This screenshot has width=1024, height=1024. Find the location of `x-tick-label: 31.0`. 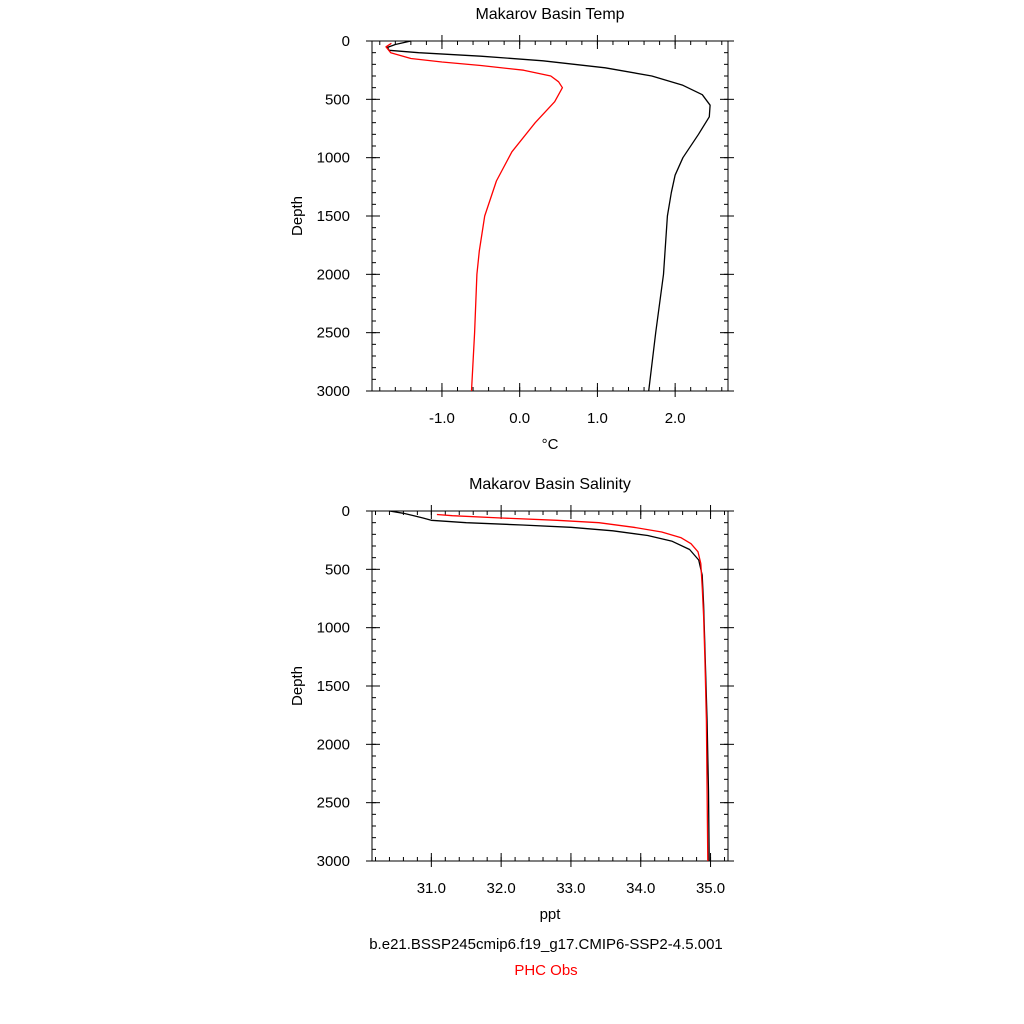

x-tick-label: 31.0 is located at coordinates (431, 888).